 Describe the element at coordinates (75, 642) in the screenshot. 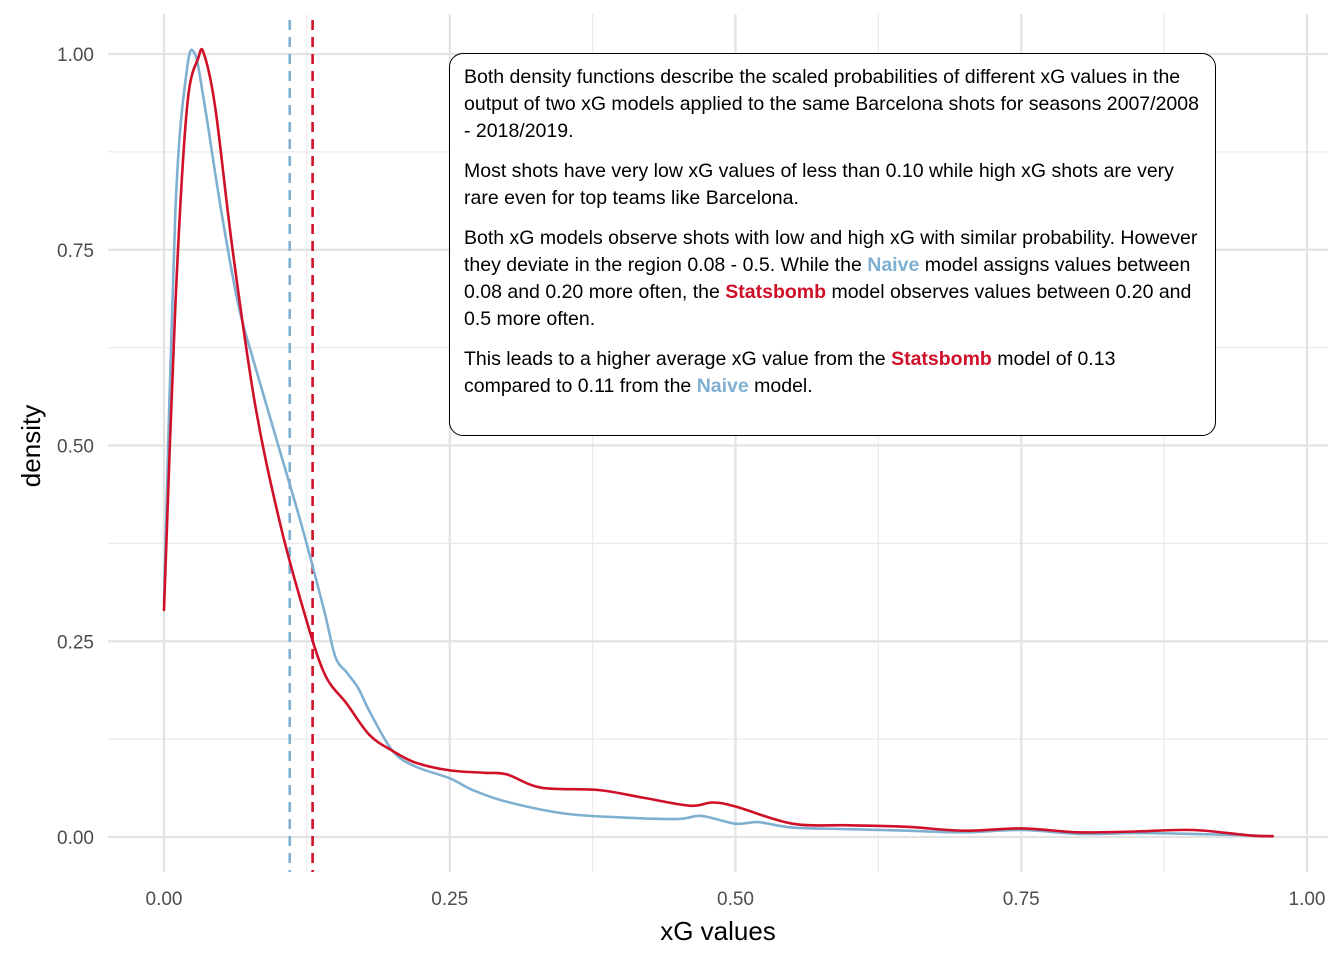

I see `y-tick-label: 0.25` at that location.